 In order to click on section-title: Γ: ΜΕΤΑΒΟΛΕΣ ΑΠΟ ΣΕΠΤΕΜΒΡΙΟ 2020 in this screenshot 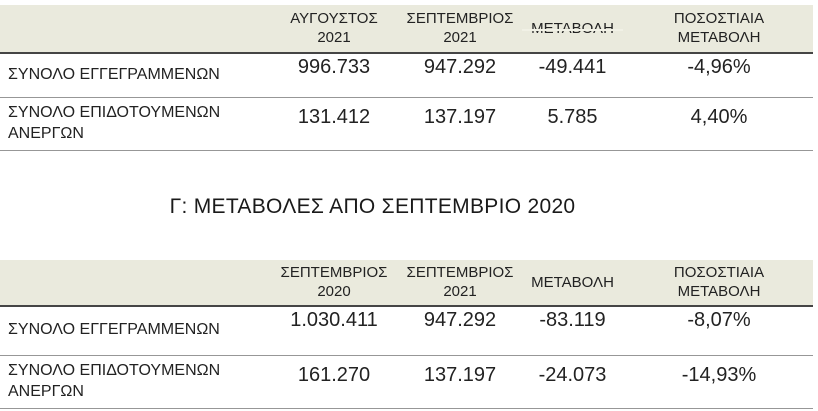, I will do `click(372, 206)`.